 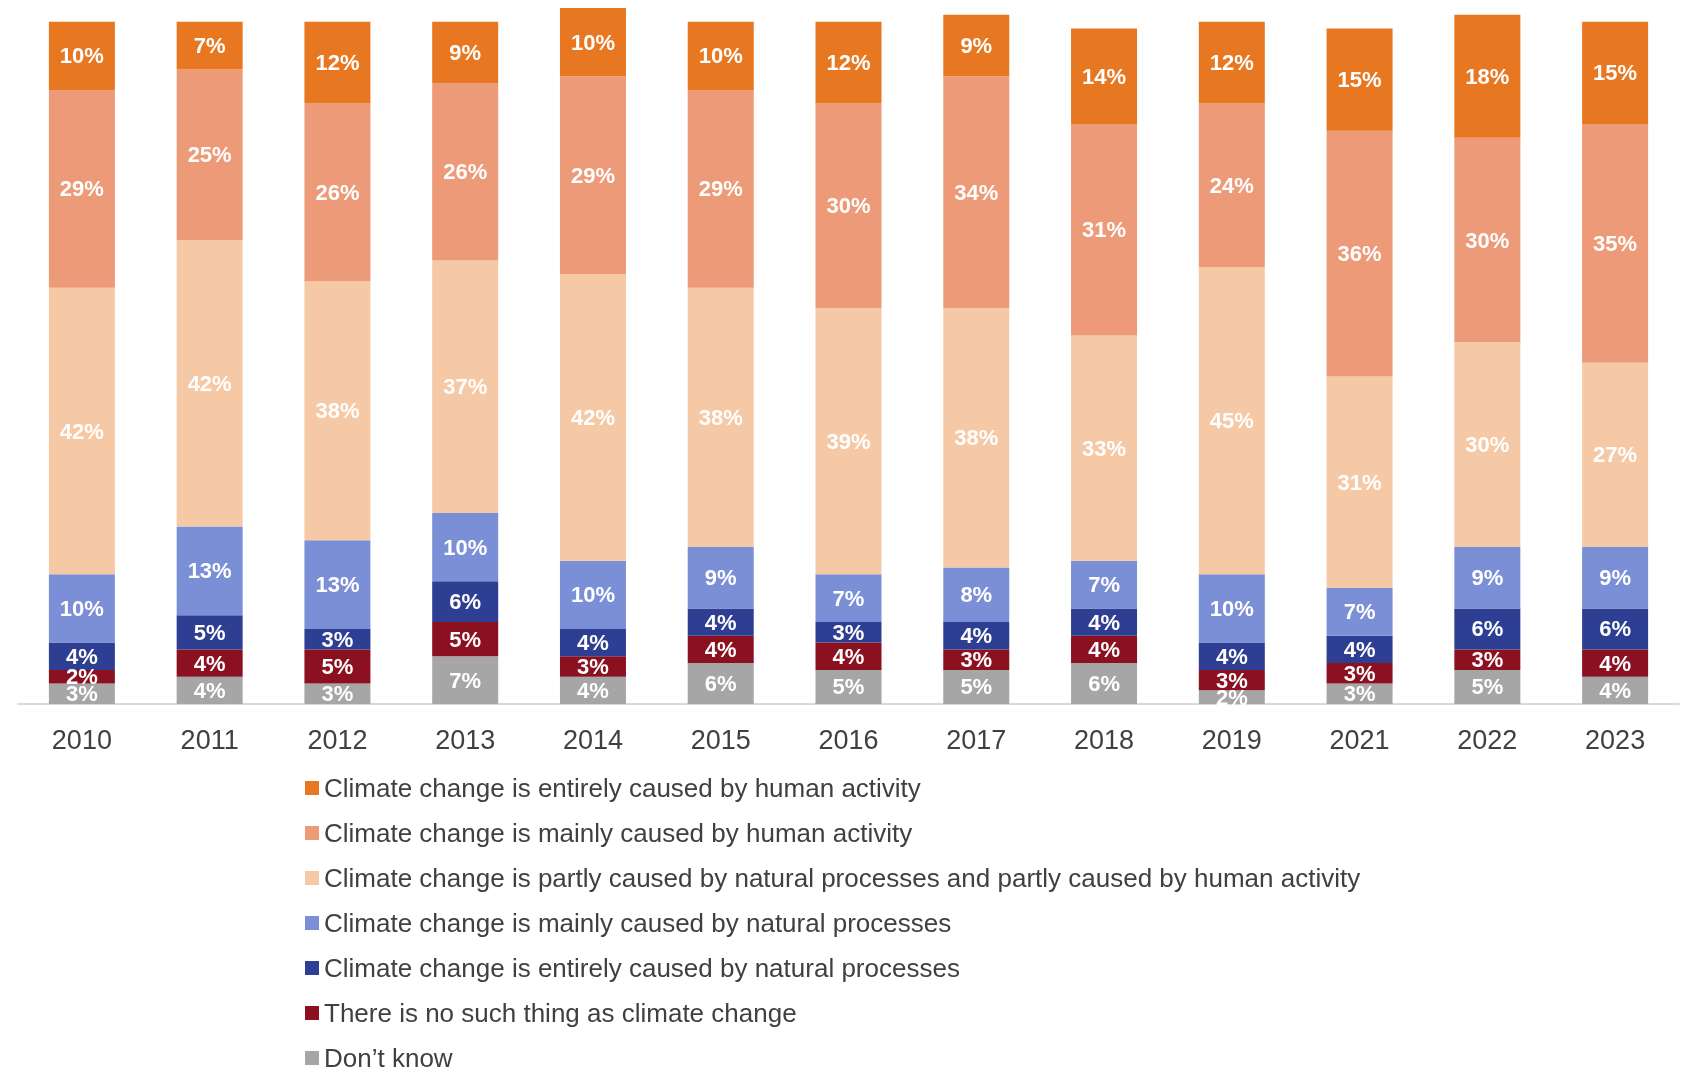 What do you see at coordinates (560, 1013) in the screenshot?
I see `legend-label: There is no such thing as climate change` at bounding box center [560, 1013].